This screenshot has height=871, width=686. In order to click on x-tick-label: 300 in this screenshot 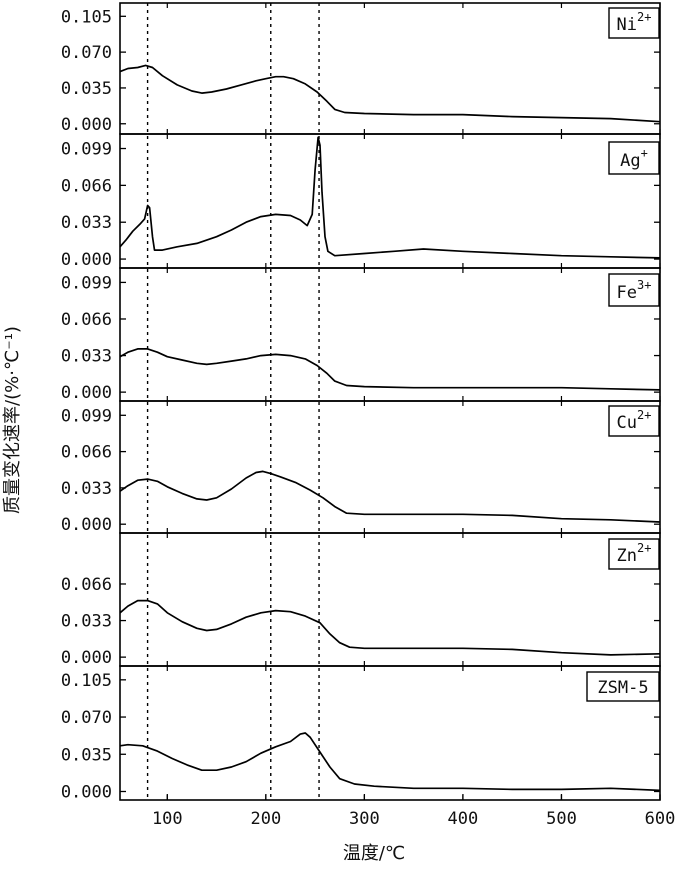, I will do `click(364, 819)`.